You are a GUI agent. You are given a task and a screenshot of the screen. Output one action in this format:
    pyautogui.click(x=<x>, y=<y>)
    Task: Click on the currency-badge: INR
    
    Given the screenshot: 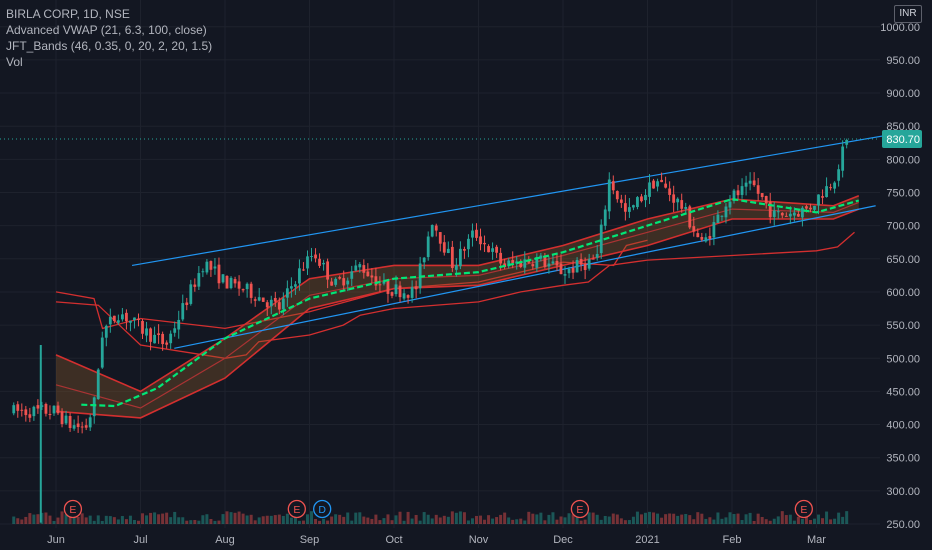 What is the action you would take?
    pyautogui.click(x=908, y=14)
    